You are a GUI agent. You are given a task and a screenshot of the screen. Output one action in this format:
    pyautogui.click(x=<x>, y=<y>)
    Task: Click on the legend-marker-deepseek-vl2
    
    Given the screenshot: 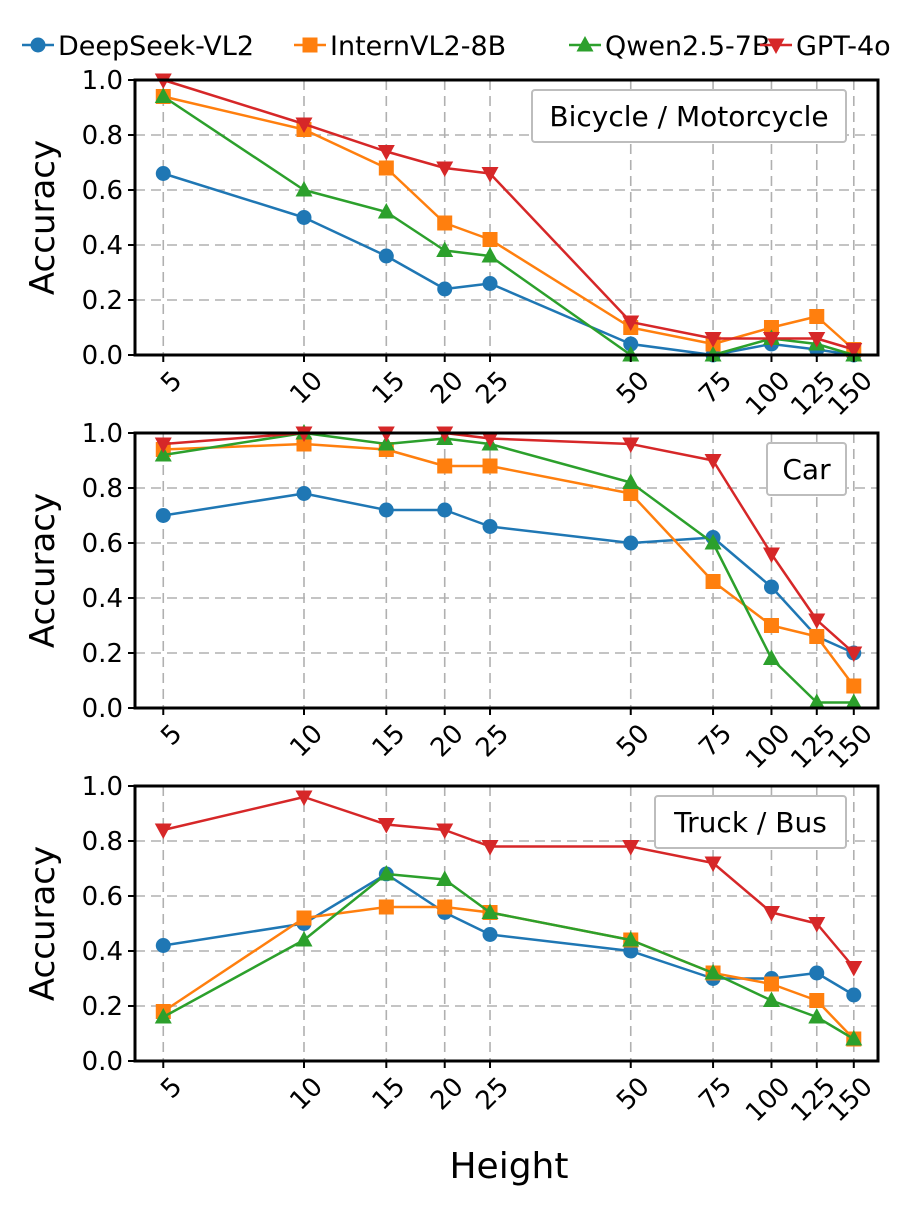 What is the action you would take?
    pyautogui.click(x=38, y=45)
    